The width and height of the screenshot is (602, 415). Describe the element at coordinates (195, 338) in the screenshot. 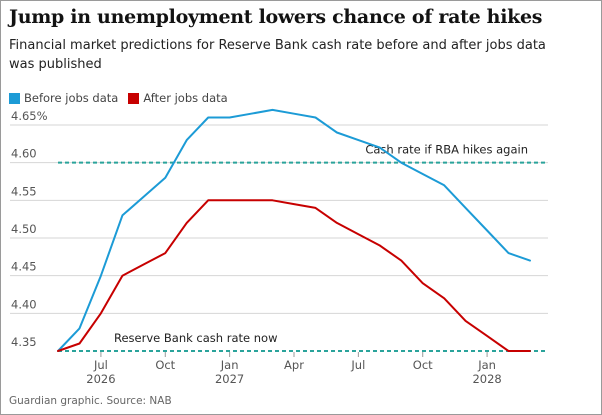

I see `reference-line-label: Reserve Bank cash rate now` at that location.